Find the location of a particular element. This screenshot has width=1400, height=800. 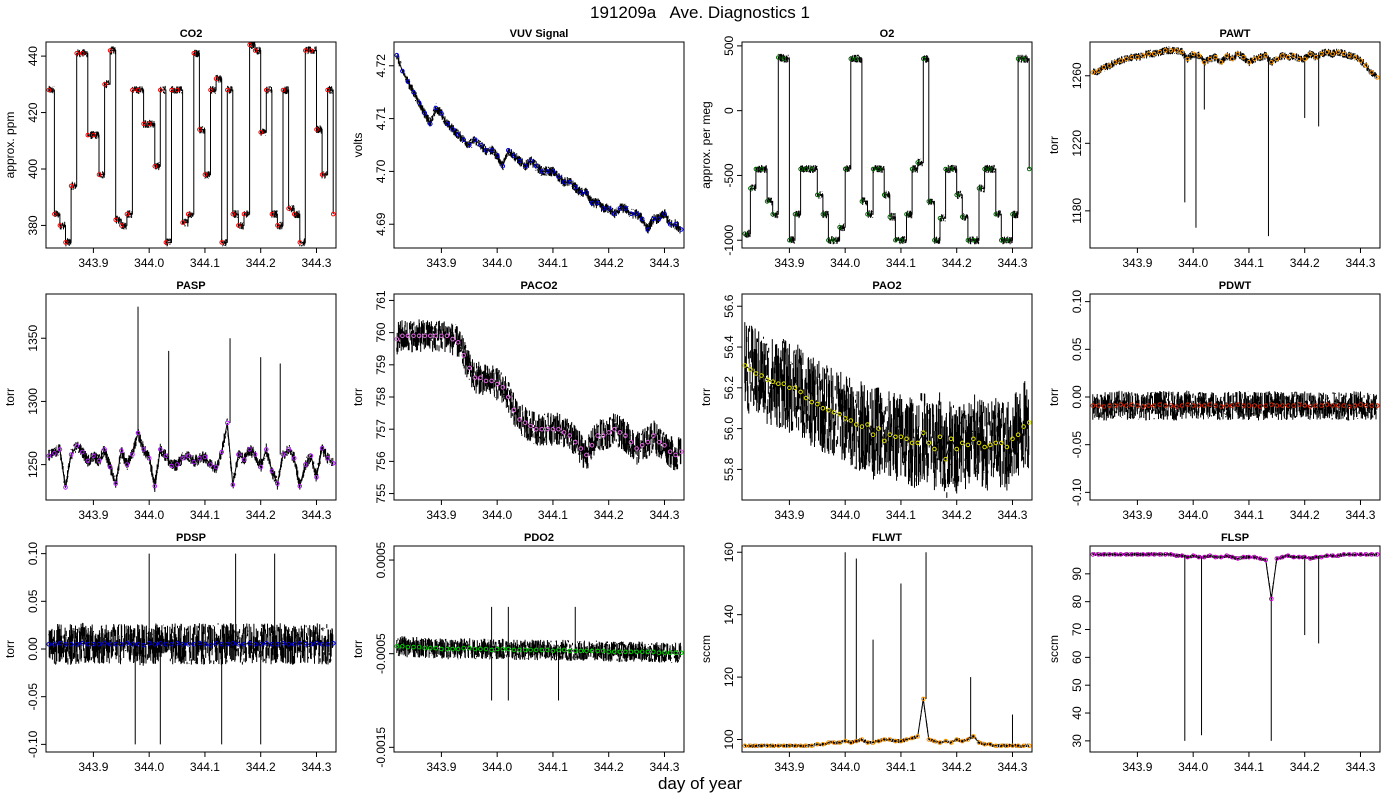

x-tick-label: 344.3 is located at coordinates (664, 263).